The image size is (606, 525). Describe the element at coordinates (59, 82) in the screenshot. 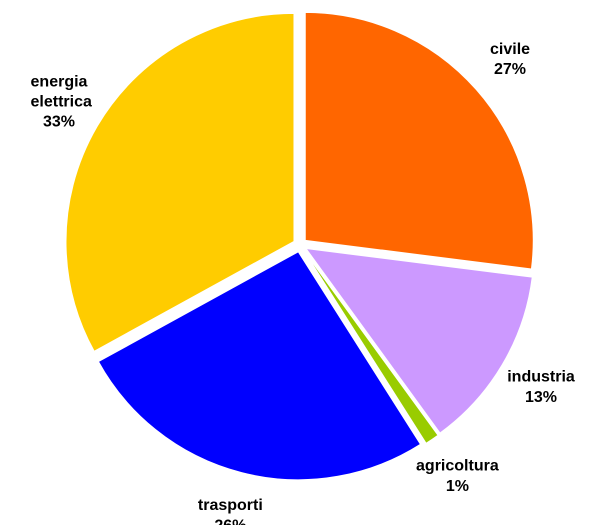

I see `slice-label-line: energia` at that location.